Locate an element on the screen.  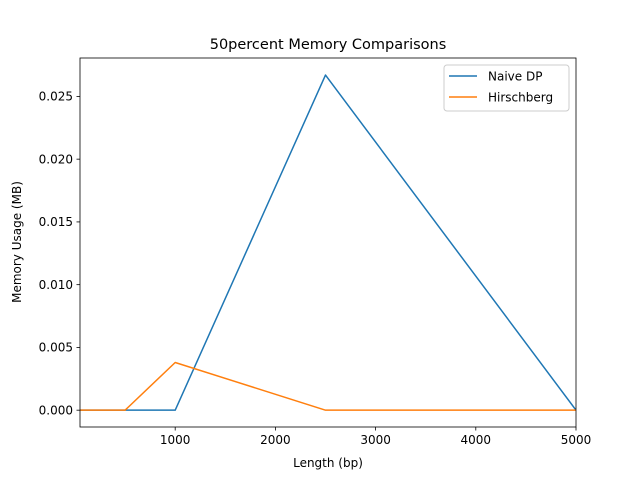
legend-label-0: Naive DP is located at coordinates (515, 76).